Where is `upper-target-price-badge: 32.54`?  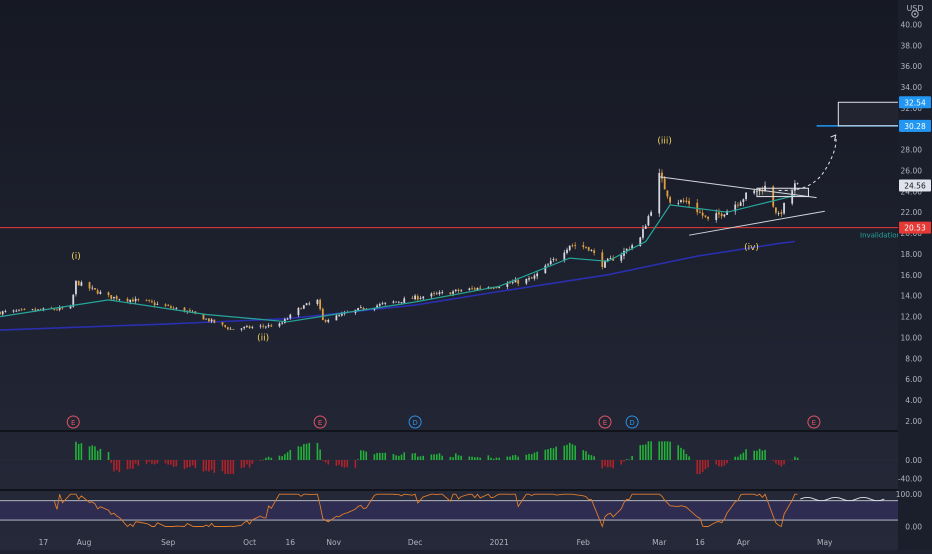 upper-target-price-badge: 32.54 is located at coordinates (915, 102).